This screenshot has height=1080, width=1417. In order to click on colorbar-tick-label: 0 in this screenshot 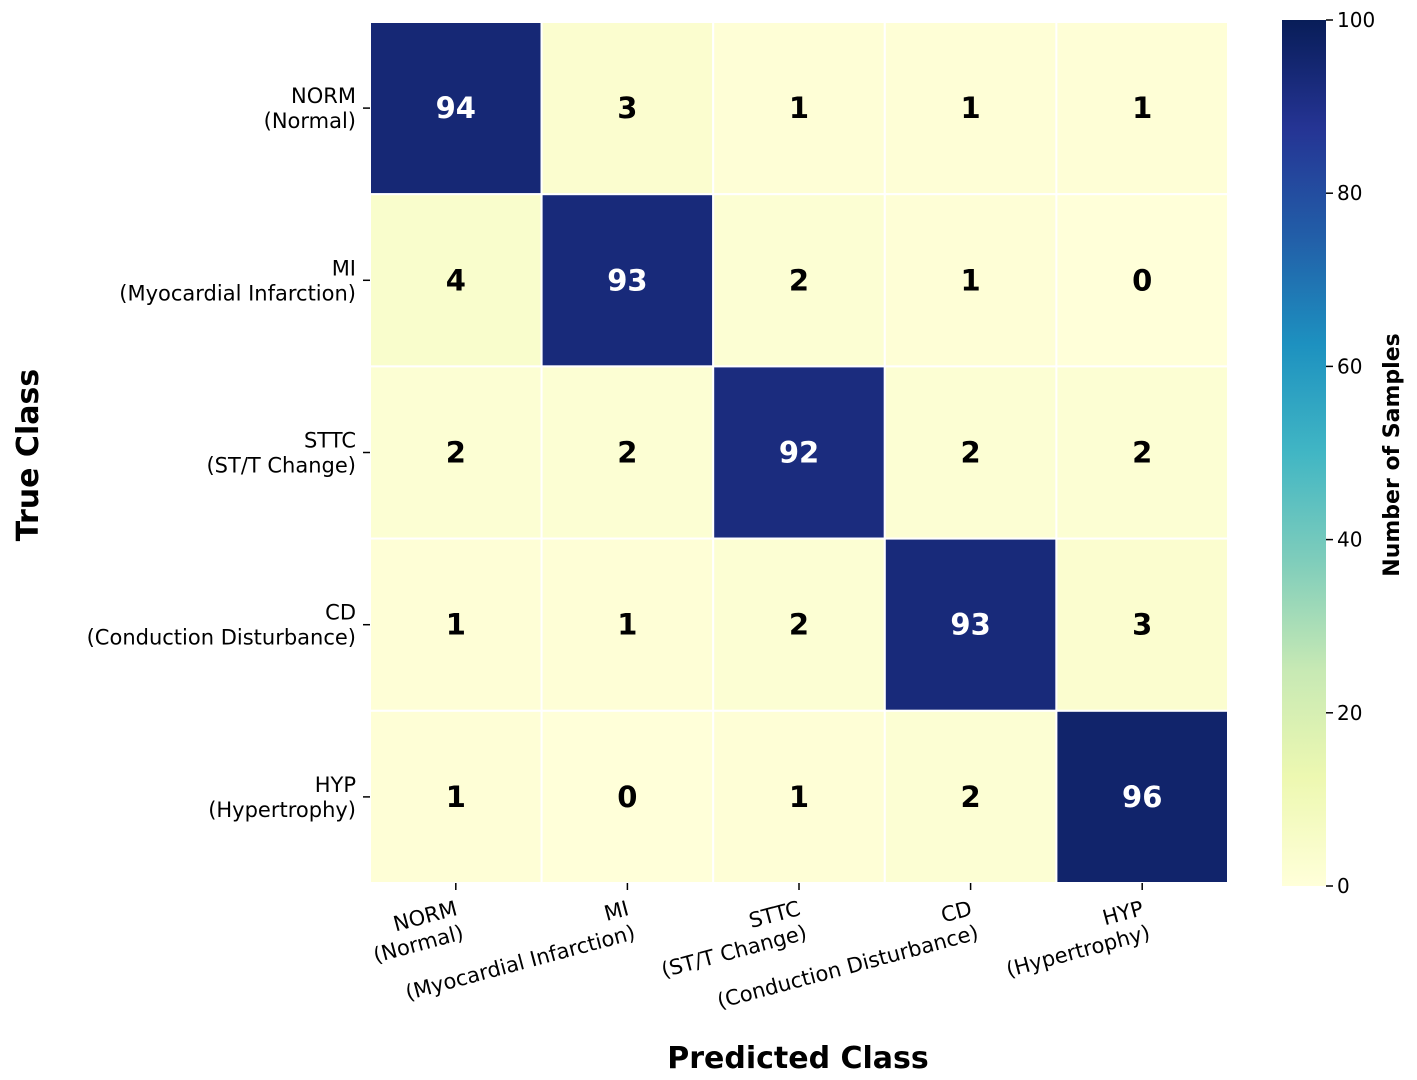, I will do `click(1343, 886)`.